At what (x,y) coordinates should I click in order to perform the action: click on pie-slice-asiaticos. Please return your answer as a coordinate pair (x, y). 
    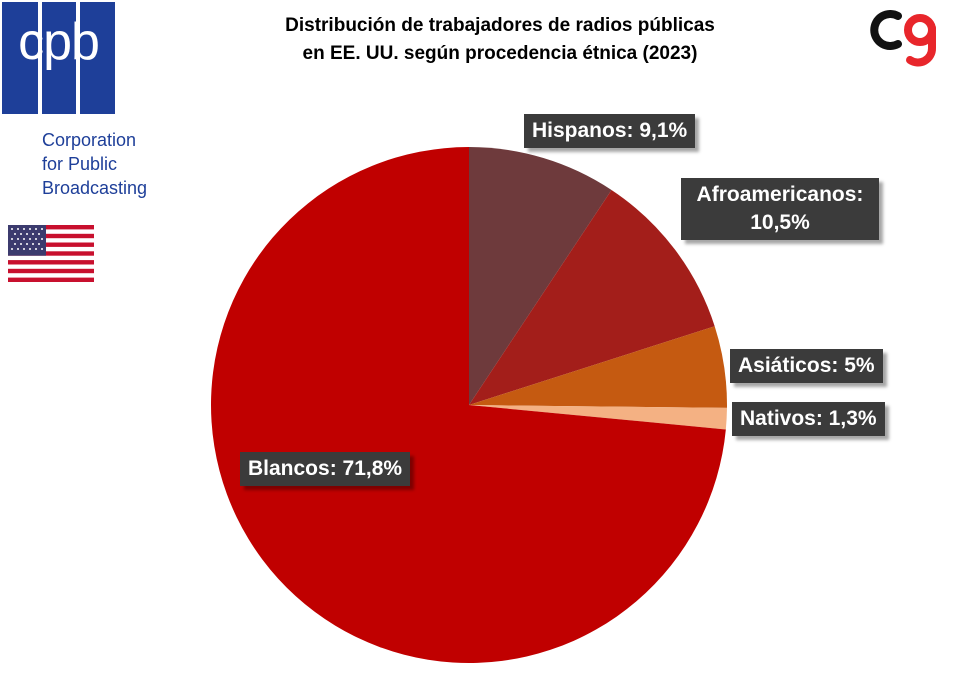
    Looking at the image, I should click on (598, 367).